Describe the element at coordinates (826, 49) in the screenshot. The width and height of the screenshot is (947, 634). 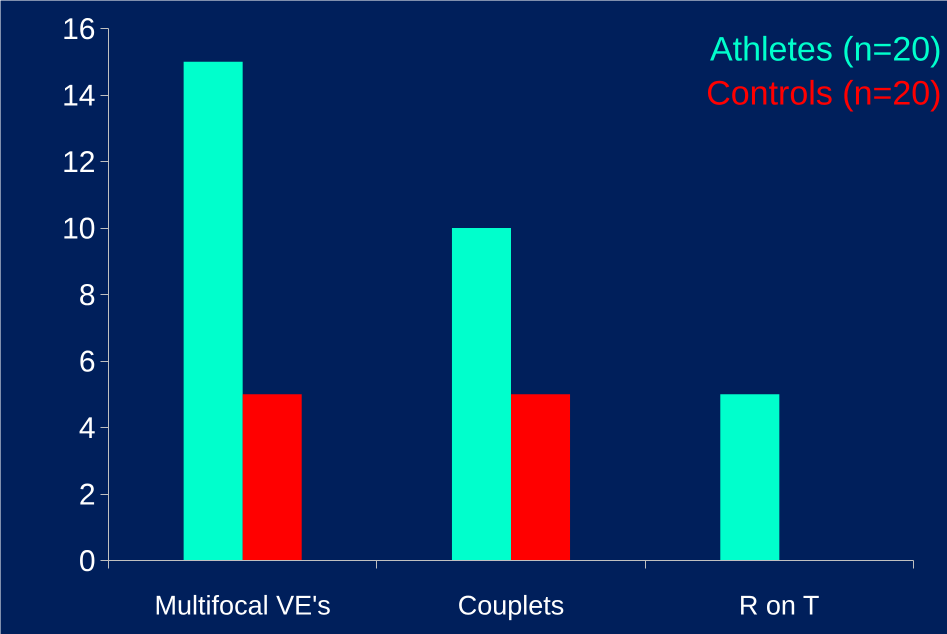
I see `text: Athletes (n=20)` at that location.